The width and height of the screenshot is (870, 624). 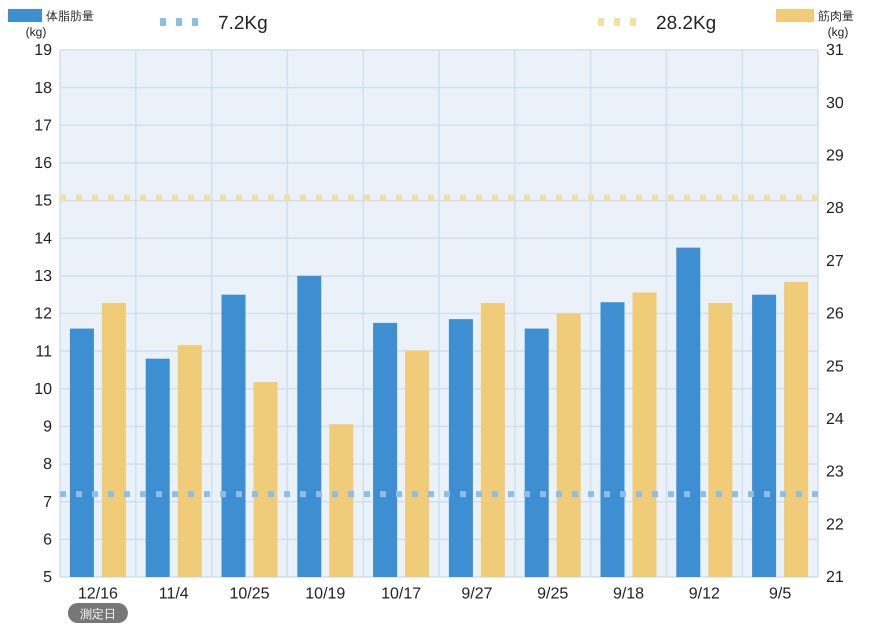 I want to click on x-axis-title: 測定日, so click(x=98, y=614).